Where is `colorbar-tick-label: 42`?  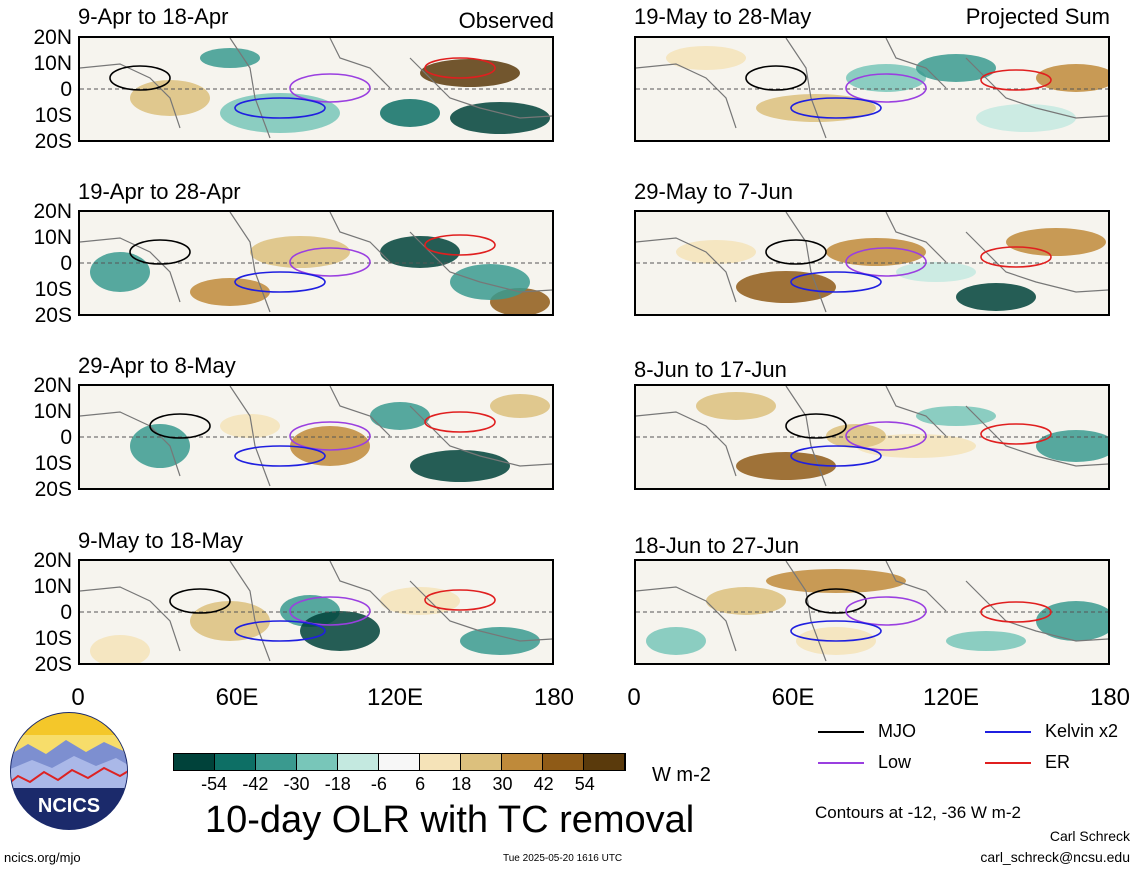 colorbar-tick-label: 42 is located at coordinates (543, 784).